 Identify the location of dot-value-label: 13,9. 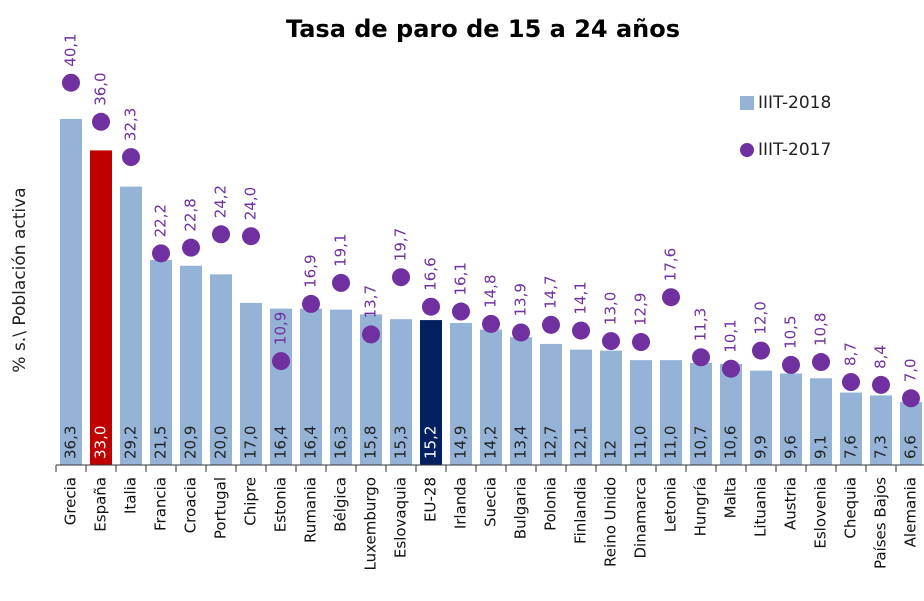
(521, 299).